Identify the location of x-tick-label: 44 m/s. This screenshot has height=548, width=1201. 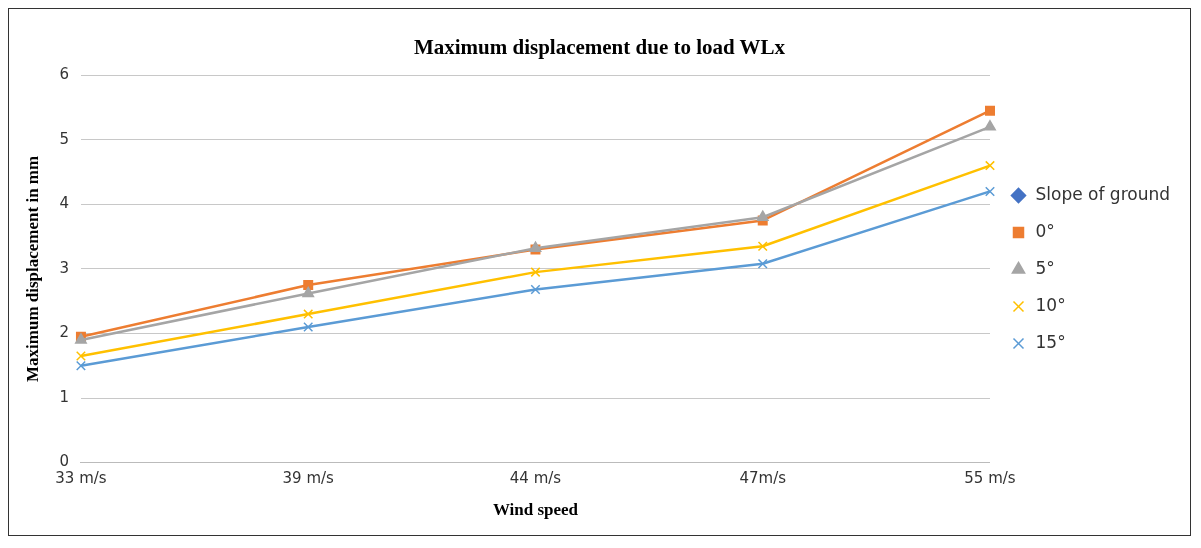
(535, 478).